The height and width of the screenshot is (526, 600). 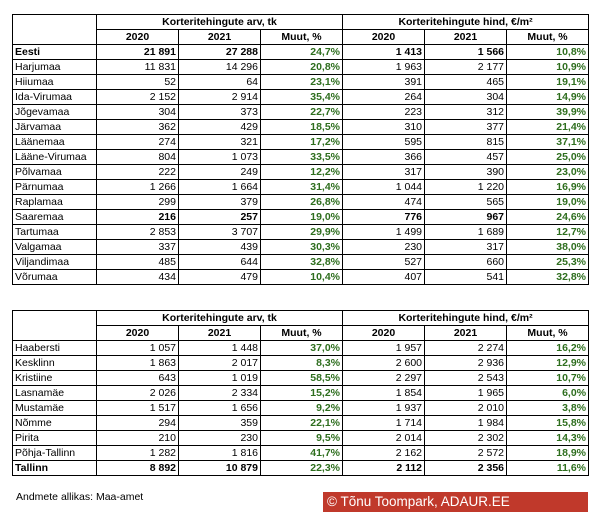 I want to click on value-cell: 321, so click(x=219, y=142).